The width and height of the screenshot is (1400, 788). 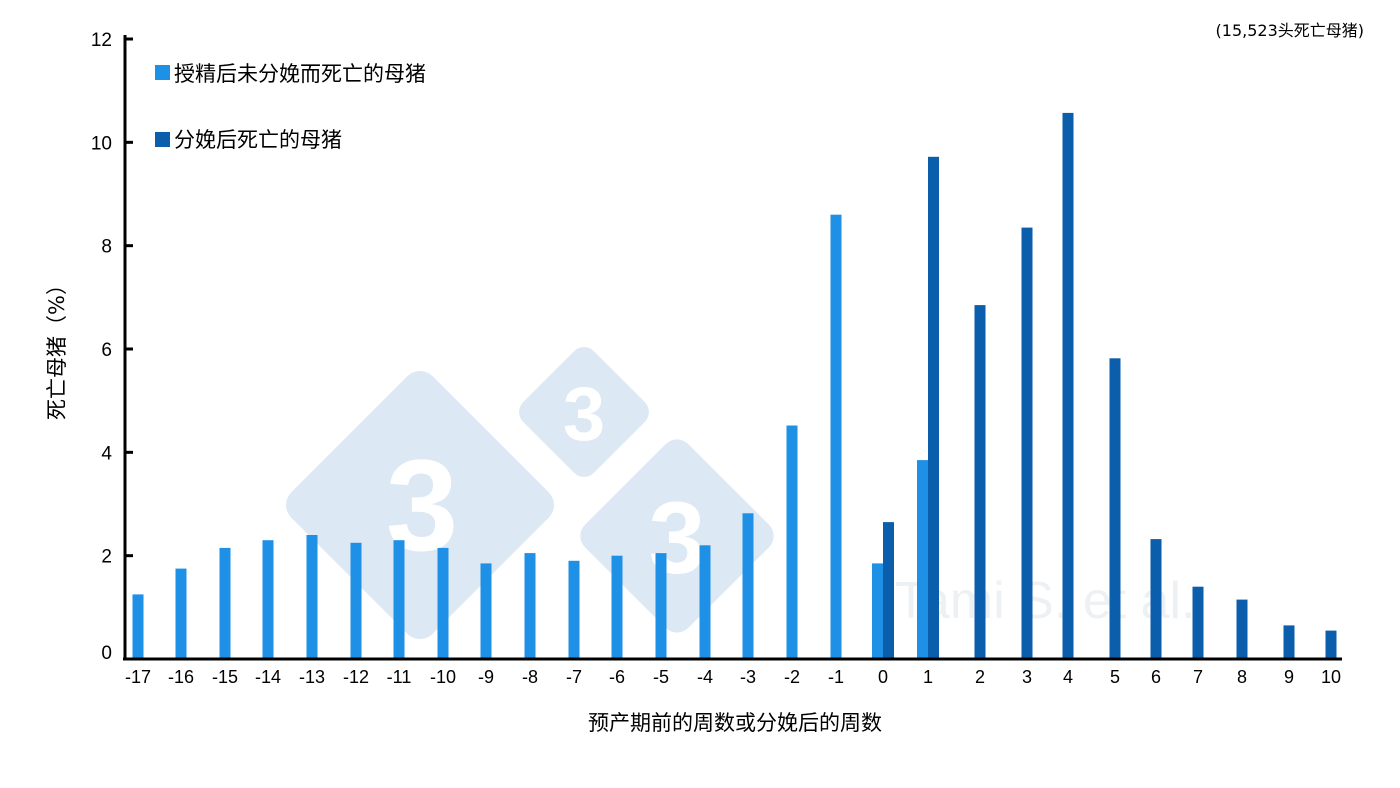 What do you see at coordinates (101, 40) in the screenshot?
I see `y-tick-label: 12` at bounding box center [101, 40].